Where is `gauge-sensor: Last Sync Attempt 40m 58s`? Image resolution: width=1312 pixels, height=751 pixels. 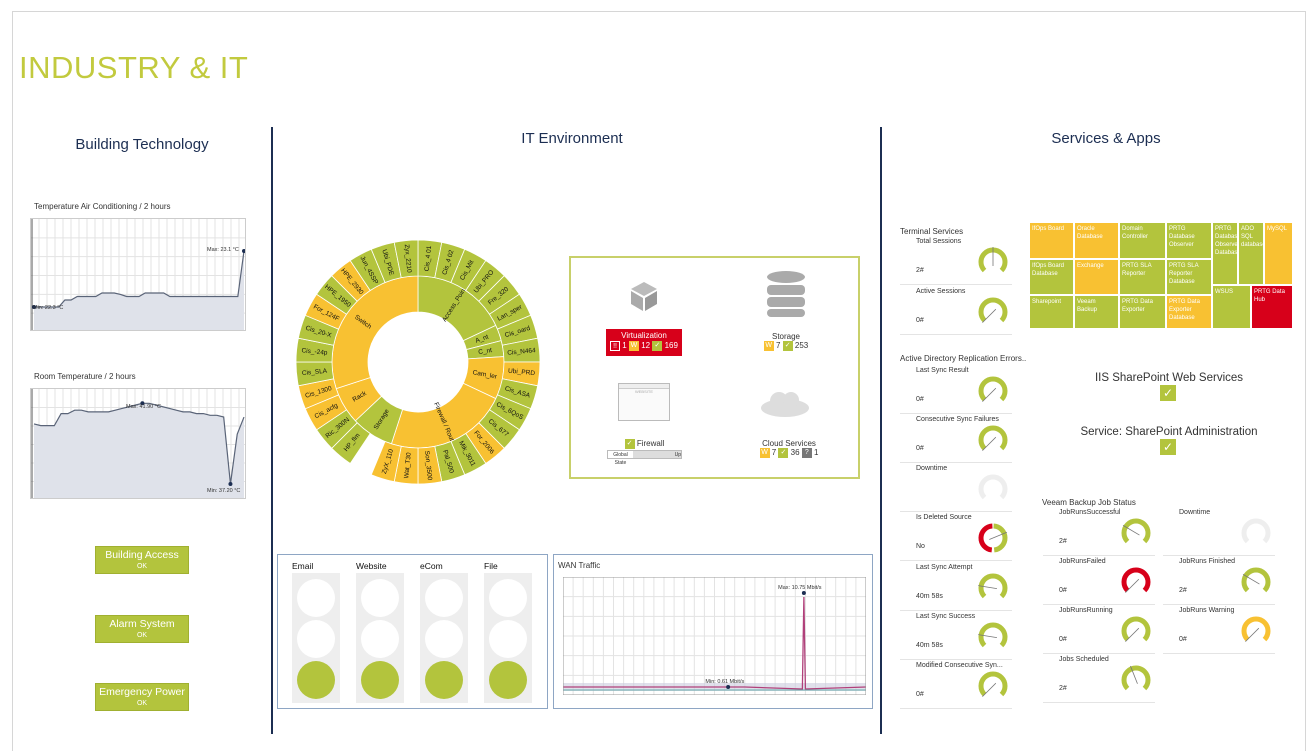
gauge-sensor: Last Sync Attempt 40m 58s is located at coordinates (956, 586).